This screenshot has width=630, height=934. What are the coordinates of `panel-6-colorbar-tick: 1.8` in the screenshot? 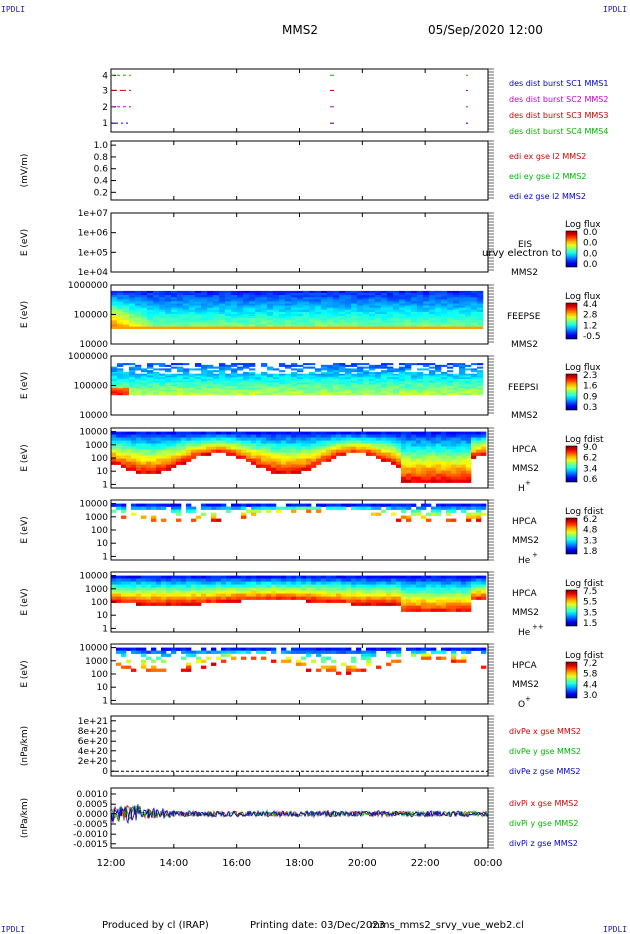 It's located at (590, 552).